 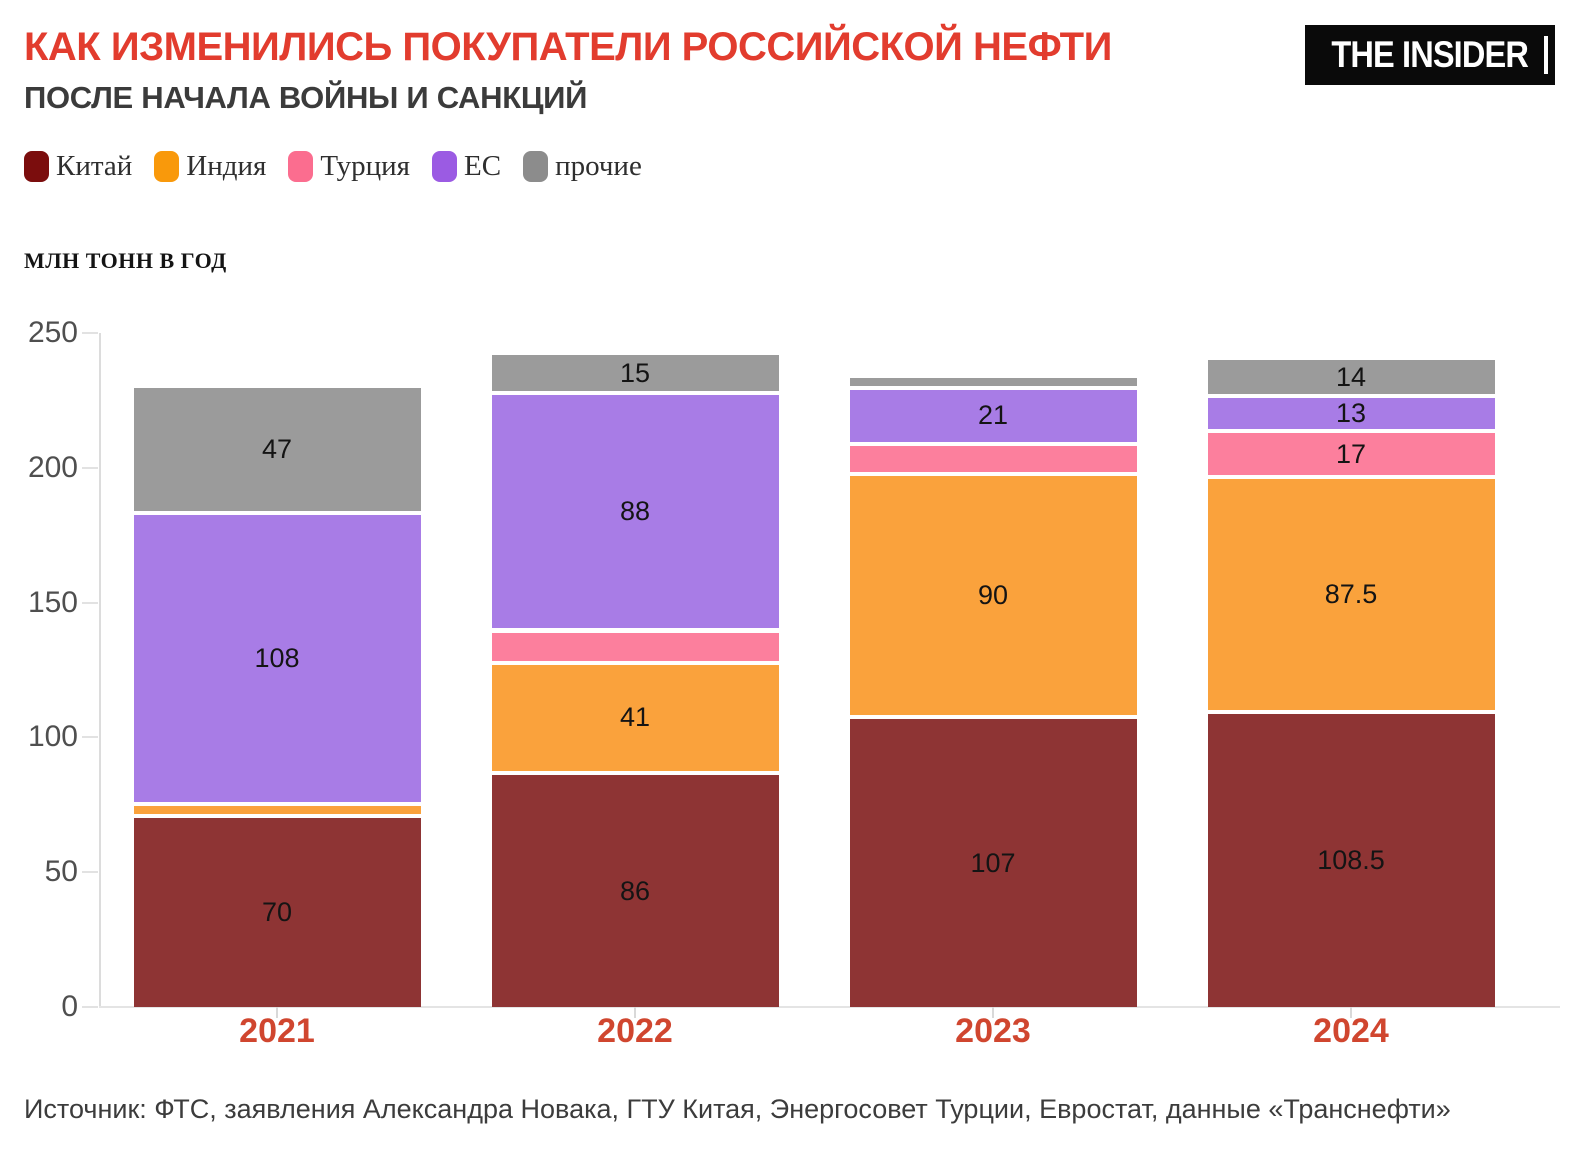 What do you see at coordinates (1351, 376) in the screenshot?
I see `bar-segment-value: 14` at bounding box center [1351, 376].